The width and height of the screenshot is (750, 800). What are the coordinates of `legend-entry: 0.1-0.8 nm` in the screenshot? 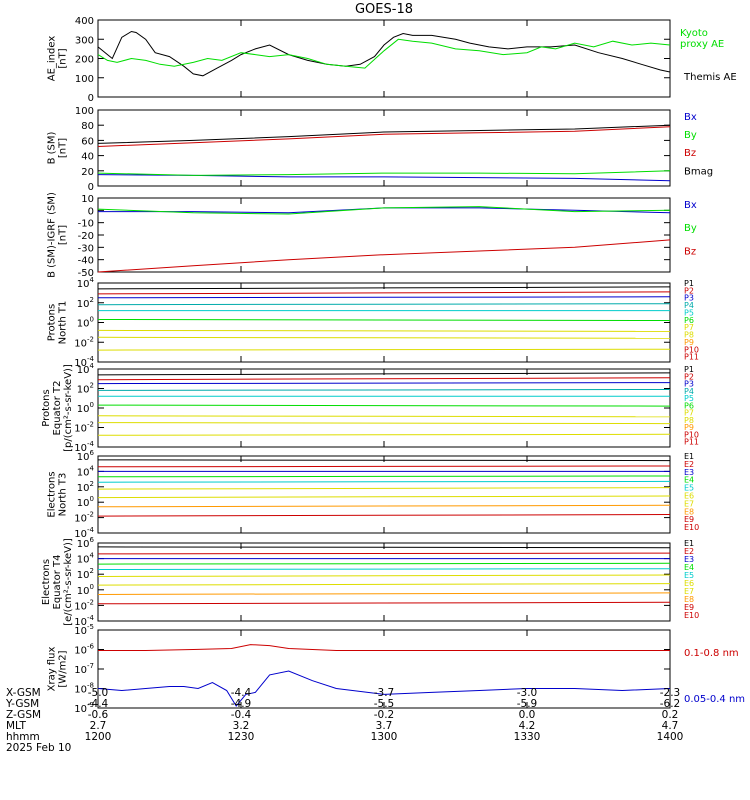 It's located at (711, 653).